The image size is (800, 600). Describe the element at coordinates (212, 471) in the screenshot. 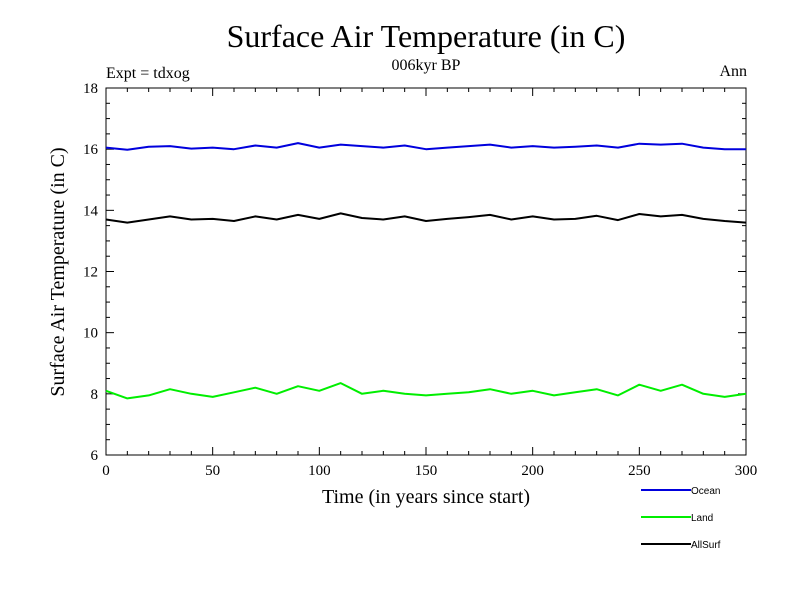

I see `x-tick-label: 50` at that location.